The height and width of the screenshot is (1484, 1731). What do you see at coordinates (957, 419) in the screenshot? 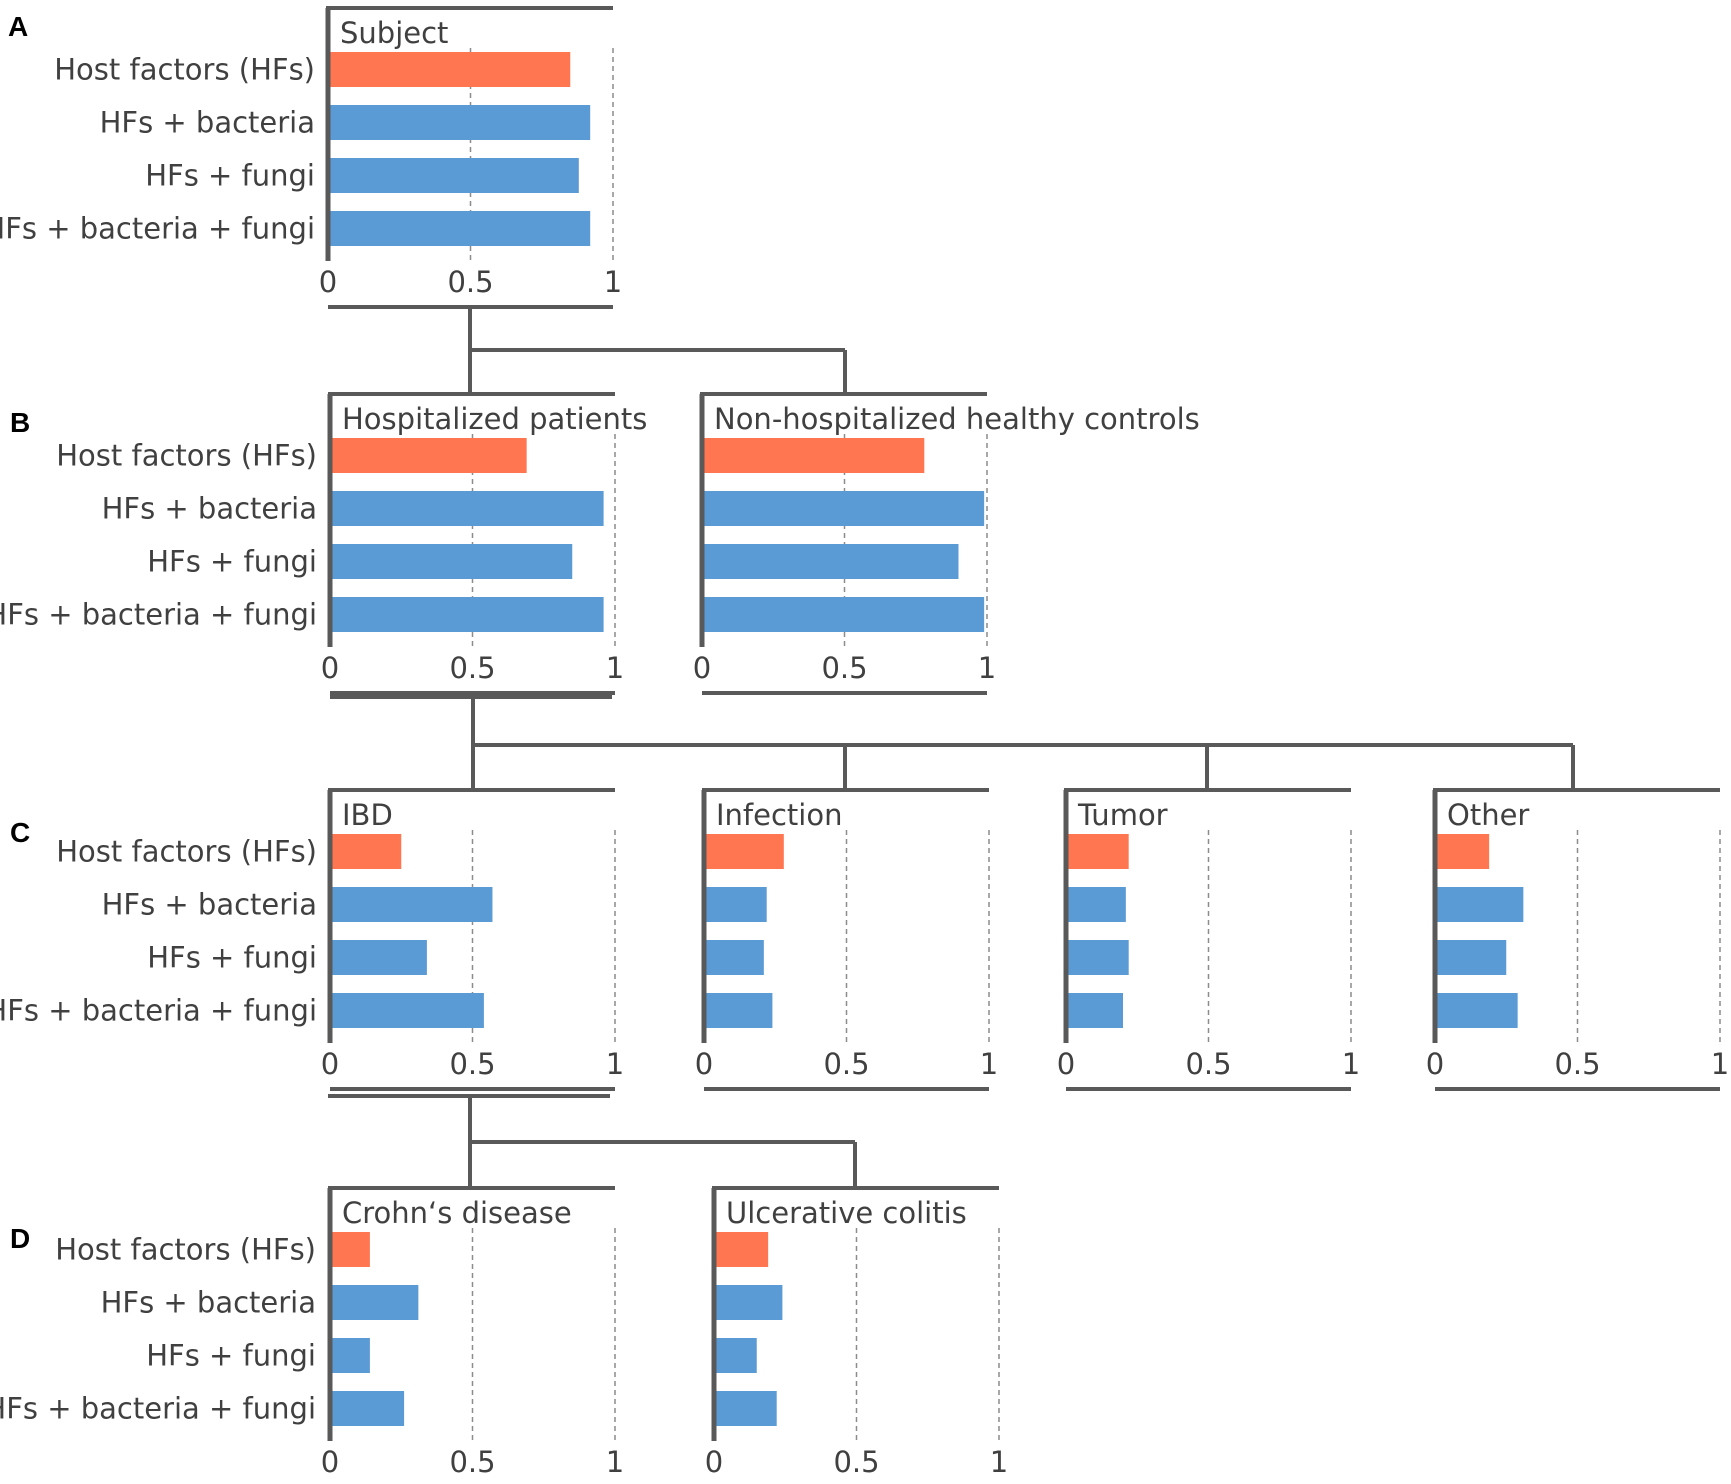
I see `chart-title: Non-hospitalized healthy controls` at bounding box center [957, 419].